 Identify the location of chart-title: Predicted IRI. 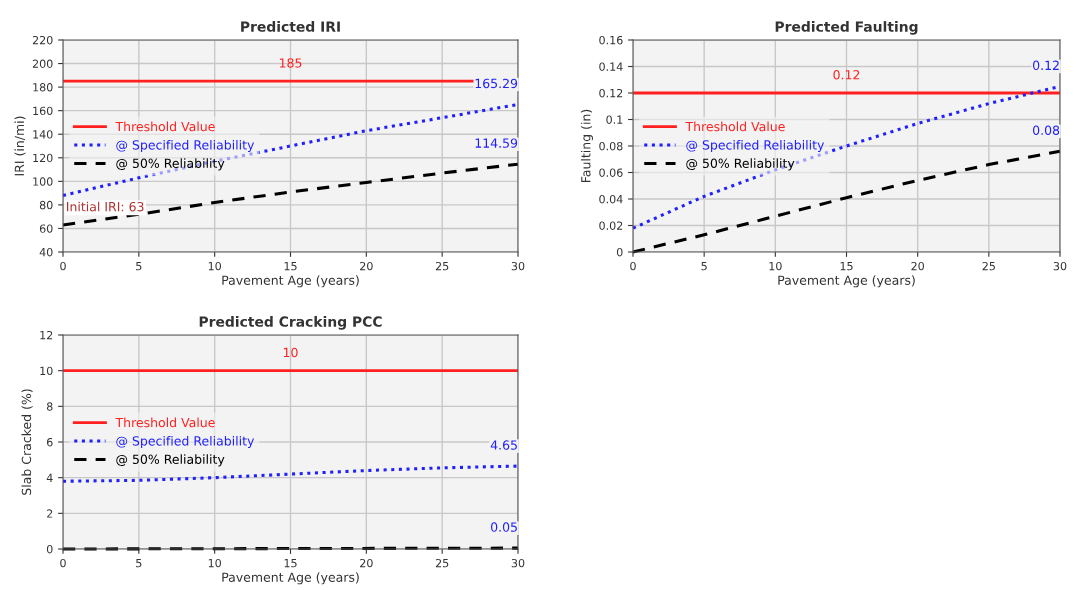
(290, 26).